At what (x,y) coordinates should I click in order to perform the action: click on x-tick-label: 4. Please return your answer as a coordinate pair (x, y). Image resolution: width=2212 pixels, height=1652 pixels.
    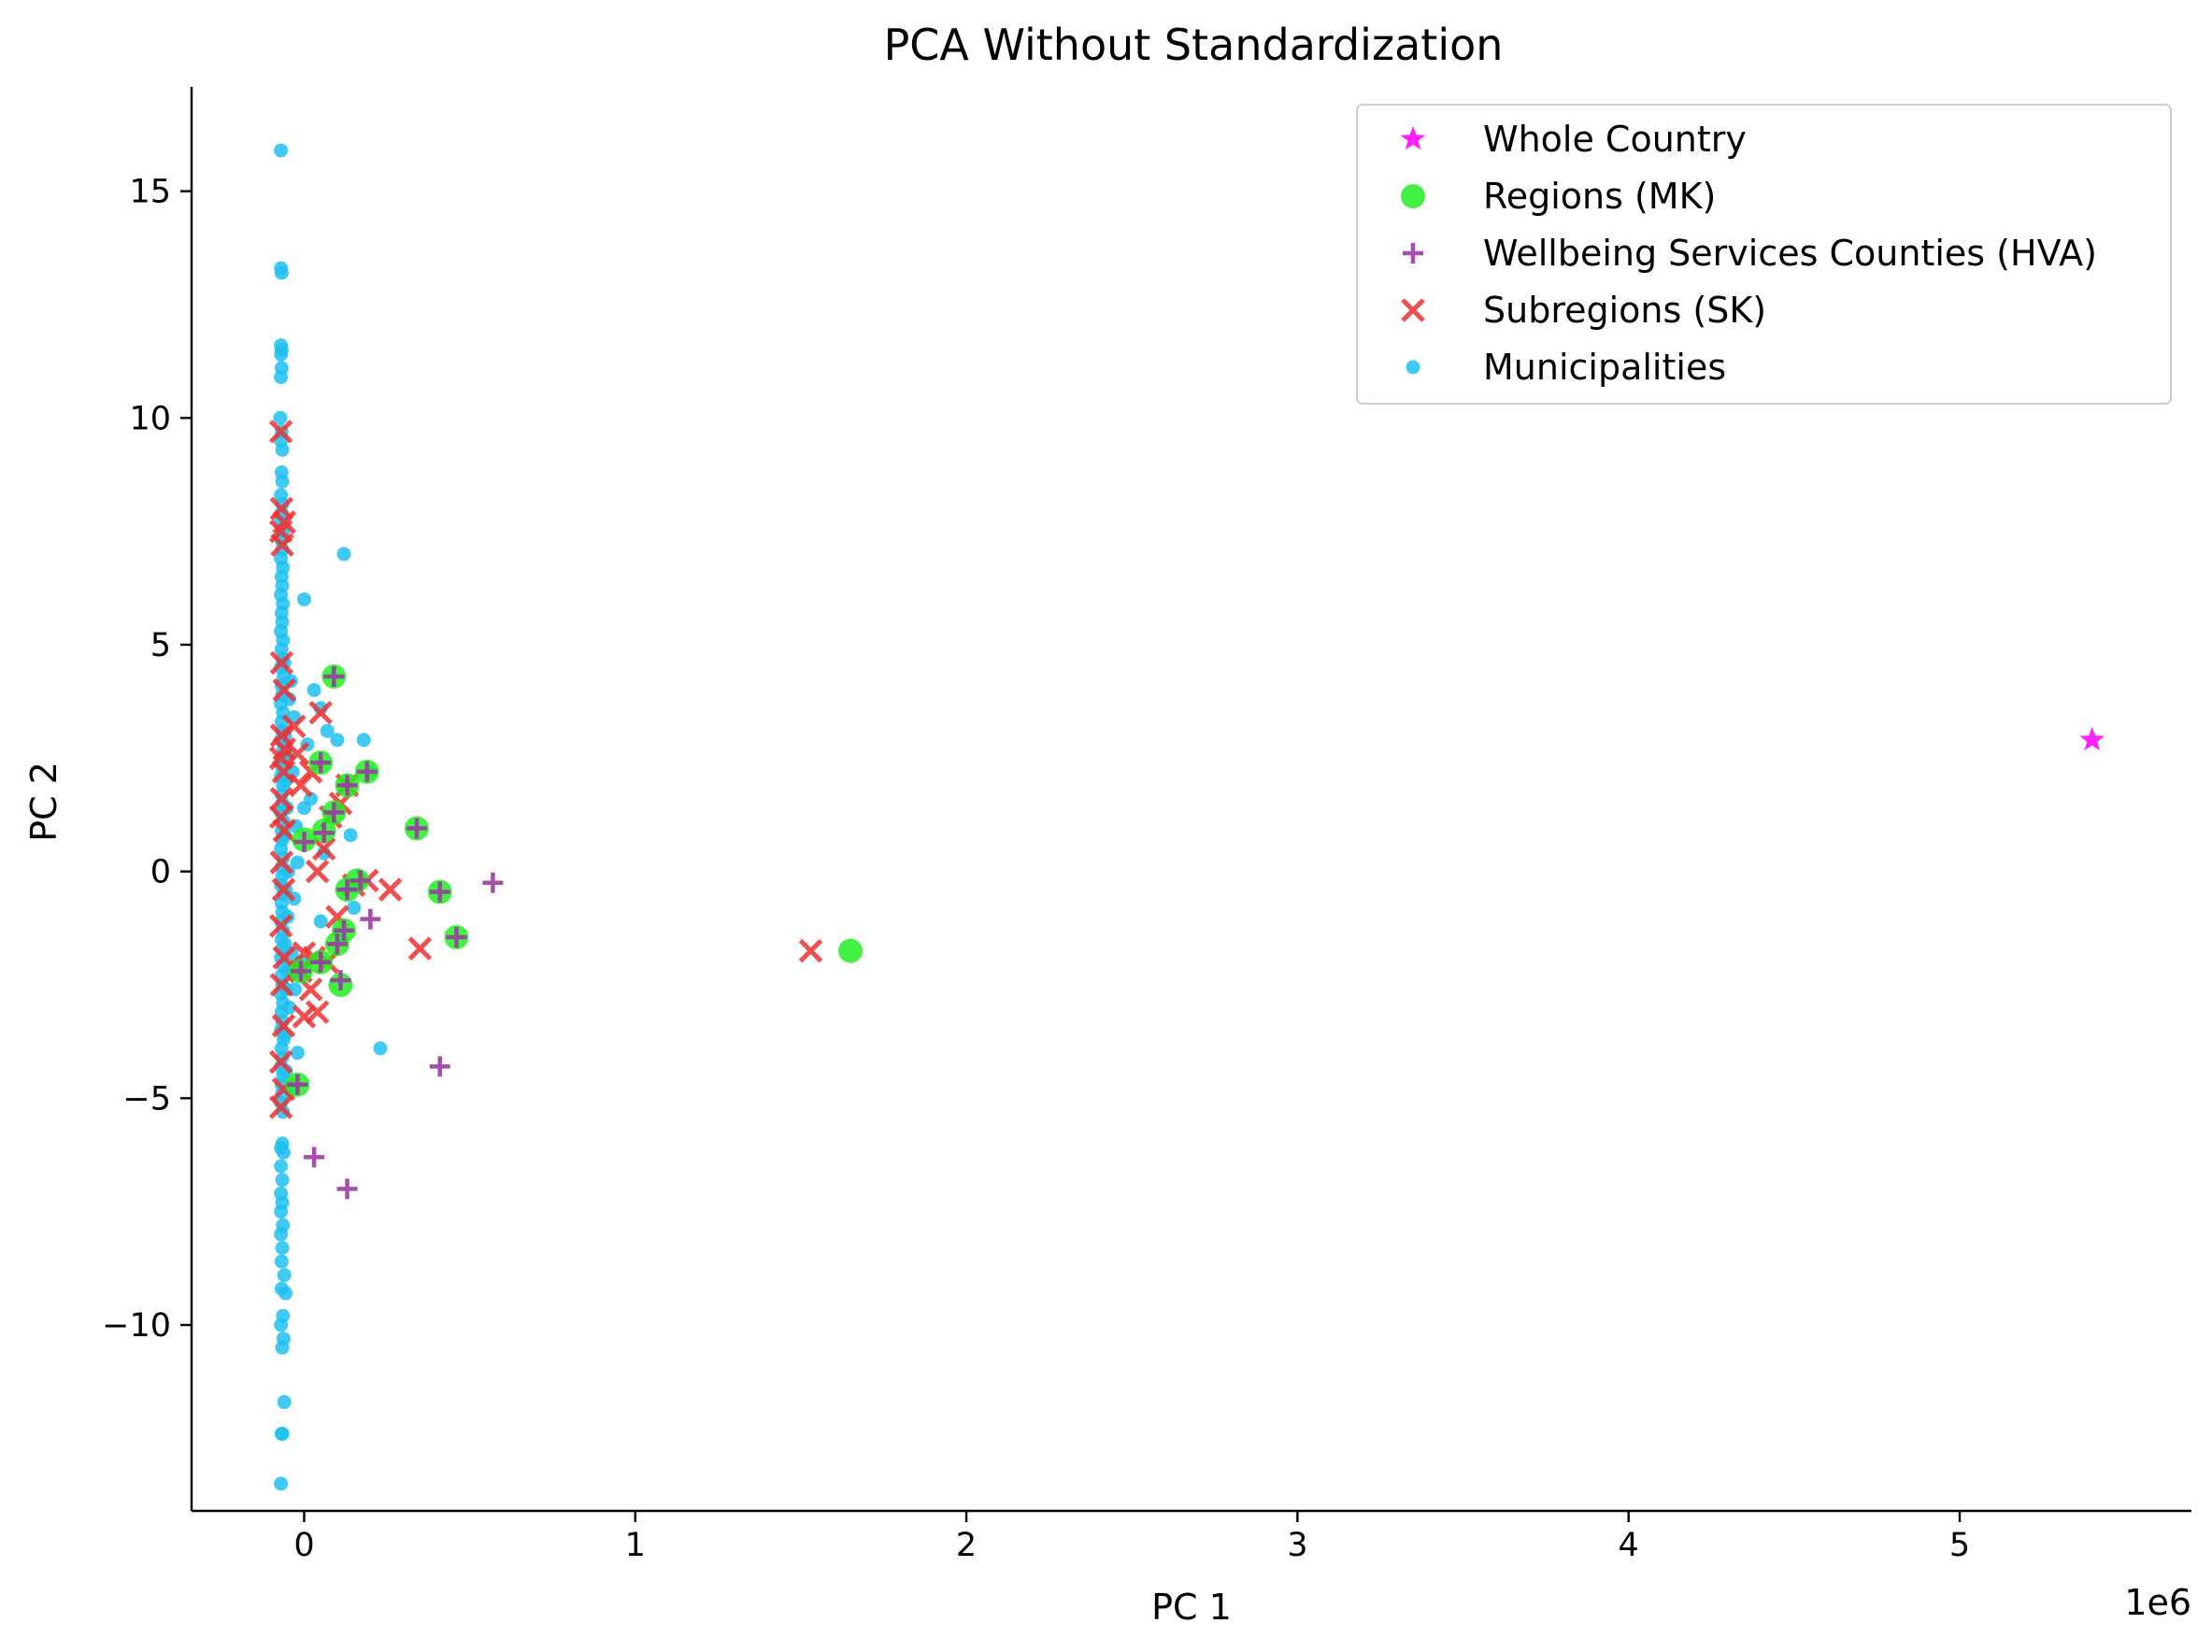
    Looking at the image, I should click on (1629, 1545).